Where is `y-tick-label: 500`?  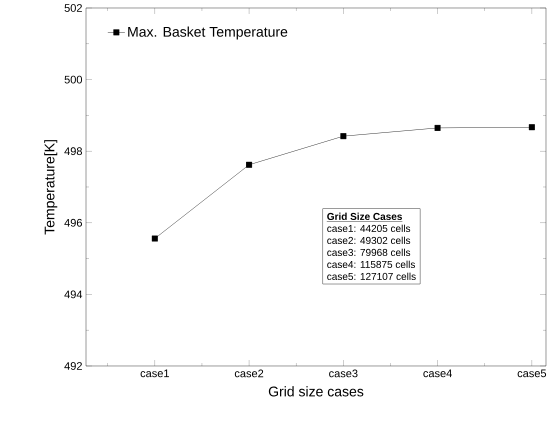 y-tick-label: 500 is located at coordinates (73, 80).